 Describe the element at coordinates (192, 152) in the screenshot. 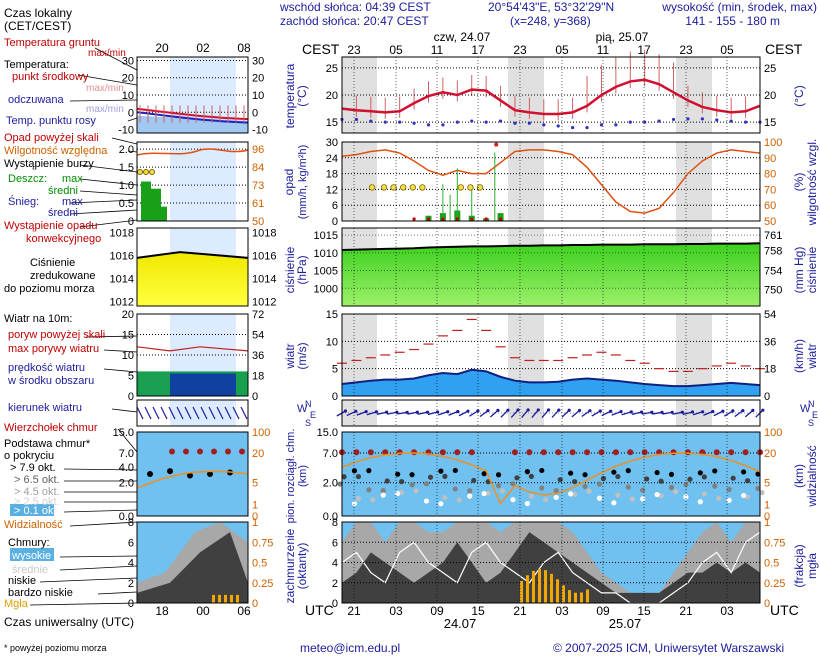

I see `legend-humidity-line` at that location.